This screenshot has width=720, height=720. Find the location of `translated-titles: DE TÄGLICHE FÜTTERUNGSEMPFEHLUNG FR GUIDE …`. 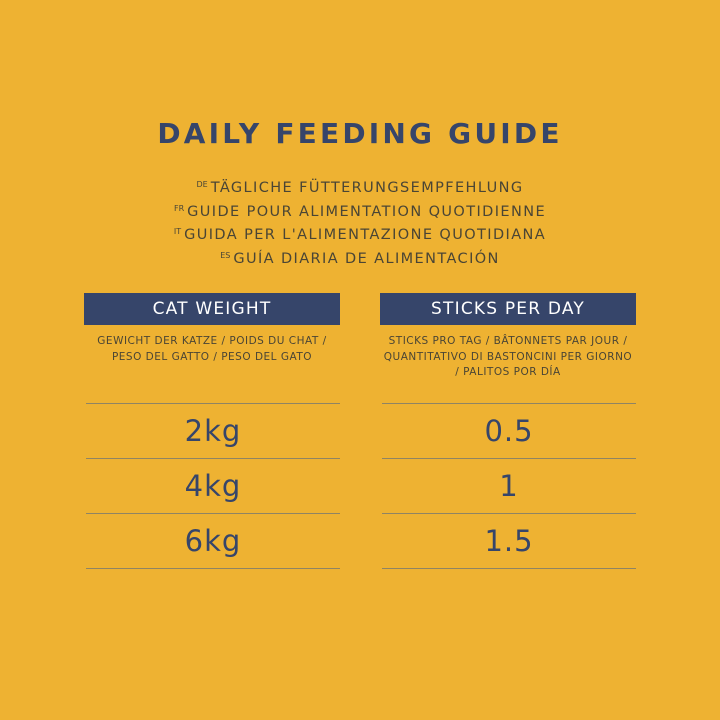

translated-titles: DE TÄGLICHE FÜTTERUNGSEMPFEHLUNG FR GUIDE … is located at coordinates (360, 222).